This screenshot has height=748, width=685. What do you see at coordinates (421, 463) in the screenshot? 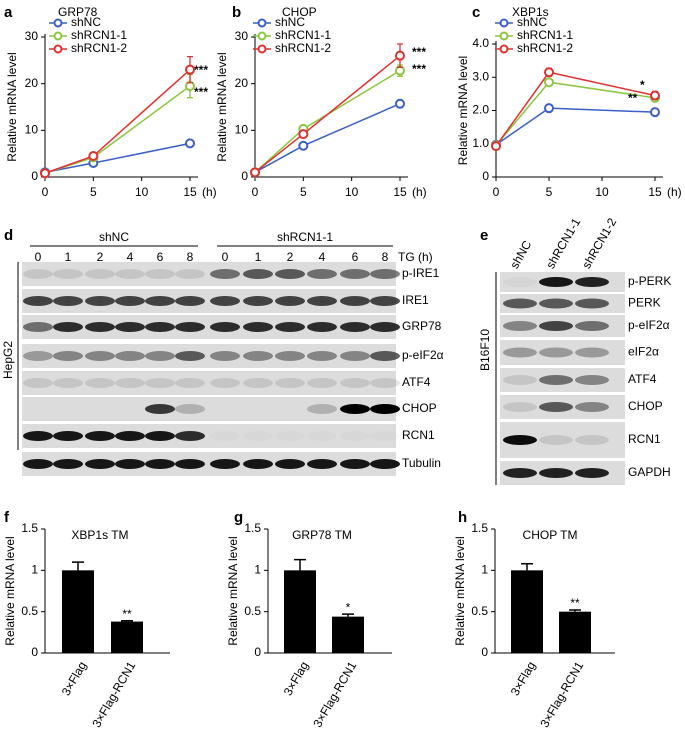
I see `row-label: Tubulin` at bounding box center [421, 463].